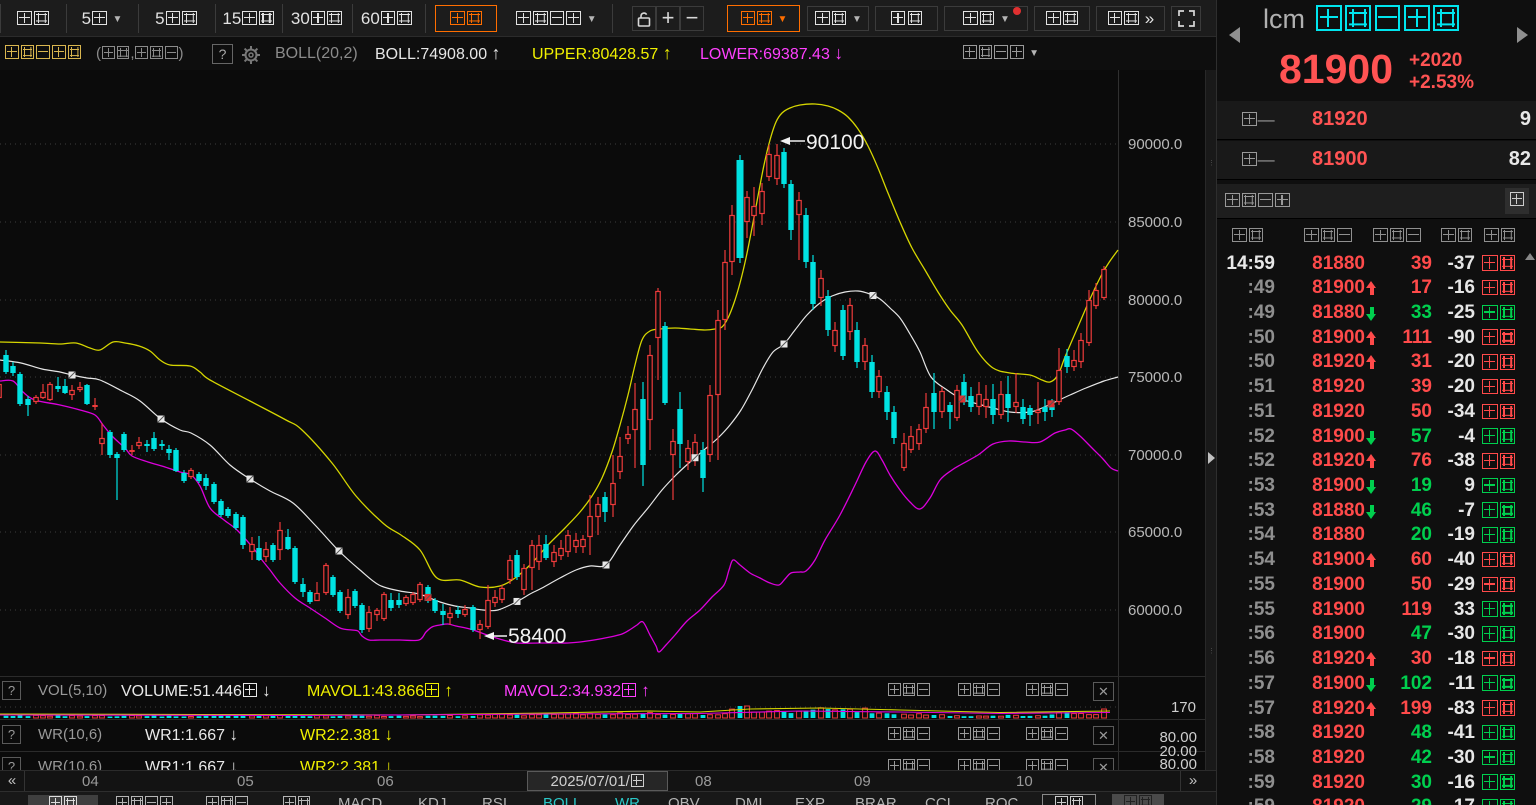 This screenshot has width=1536, height=805. What do you see at coordinates (835, 142) in the screenshot?
I see `svg-text: 90100` at bounding box center [835, 142].